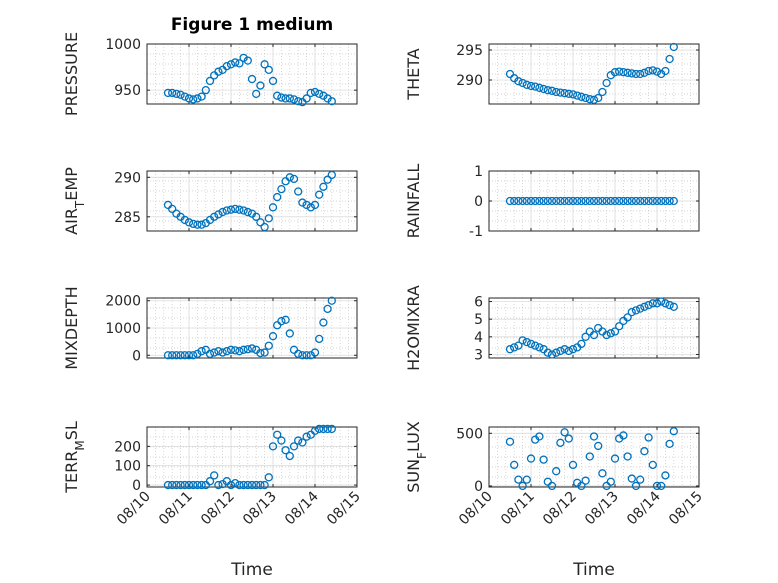  Describe the element at coordinates (127, 447) in the screenshot. I see `y-tick-label: 200` at that location.